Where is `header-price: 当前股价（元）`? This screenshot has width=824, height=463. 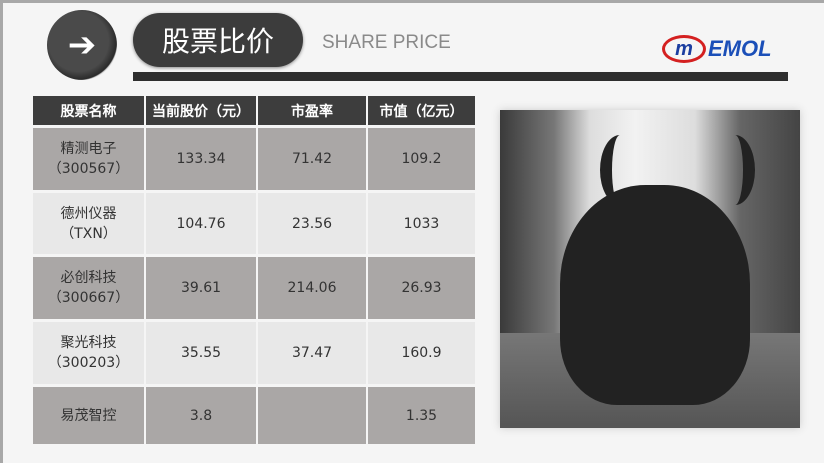 header-price: 当前股价（元） is located at coordinates (201, 110).